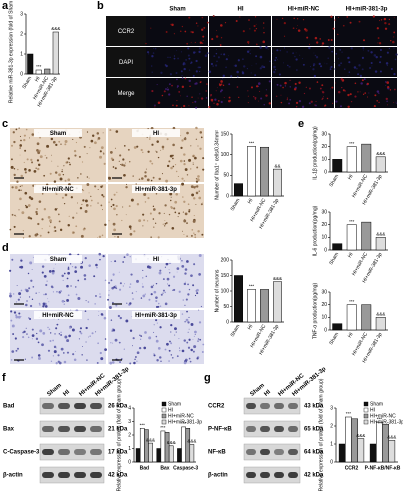 This screenshot has height=500, width=403. I want to click on band-size: 17 kDa, so click(118, 453).